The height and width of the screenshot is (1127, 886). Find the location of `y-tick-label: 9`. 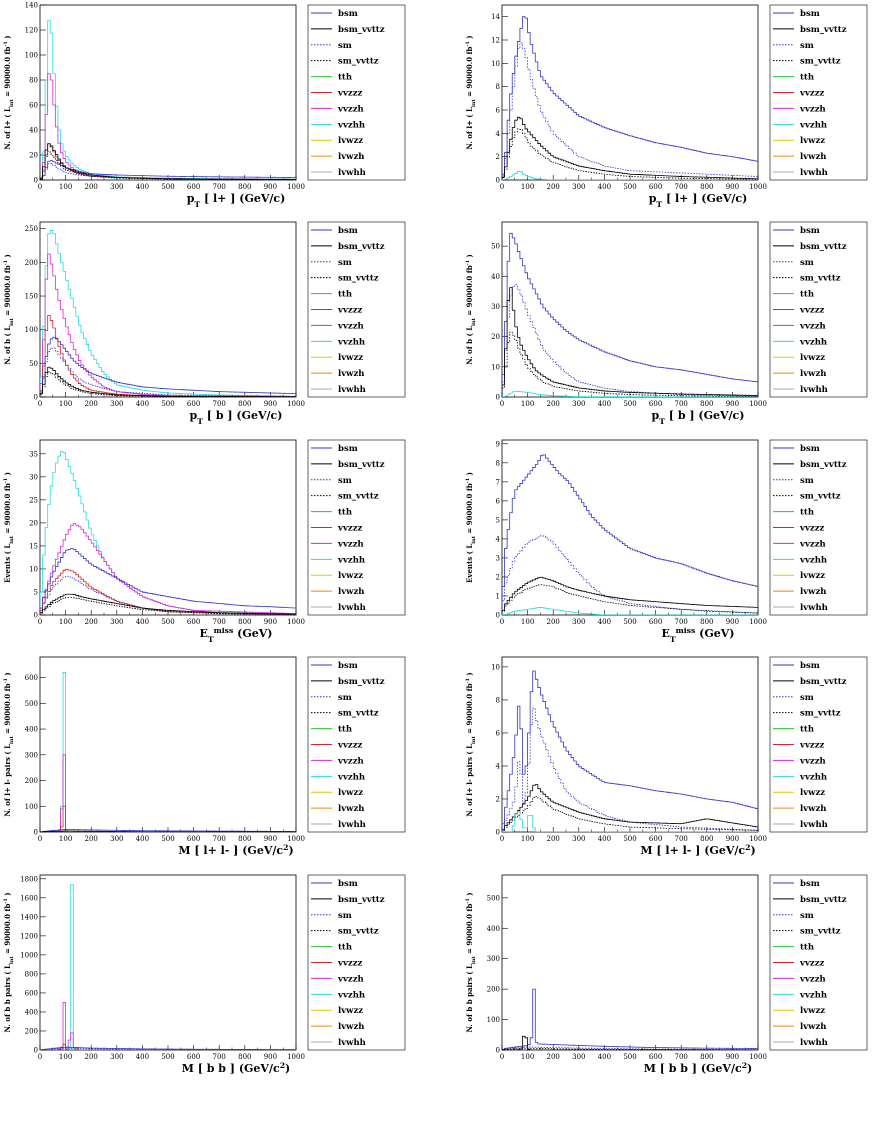

y-tick-label: 9 is located at coordinates (498, 444).